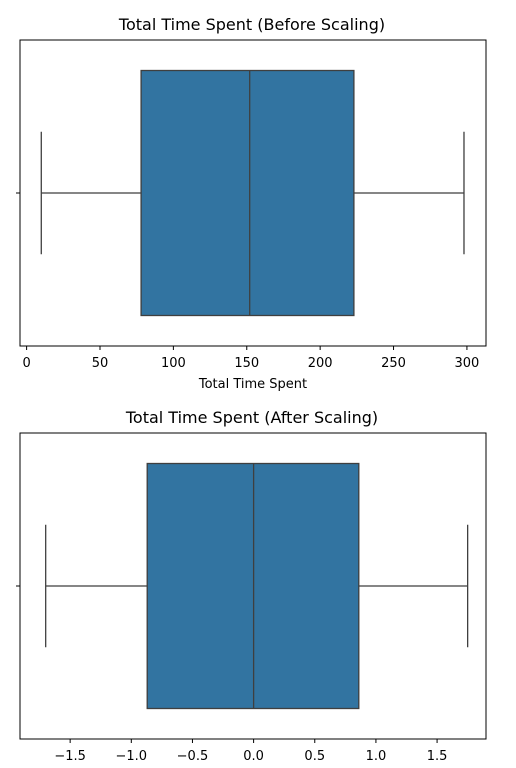  What do you see at coordinates (247, 193) in the screenshot?
I see `iqr-box` at bounding box center [247, 193].